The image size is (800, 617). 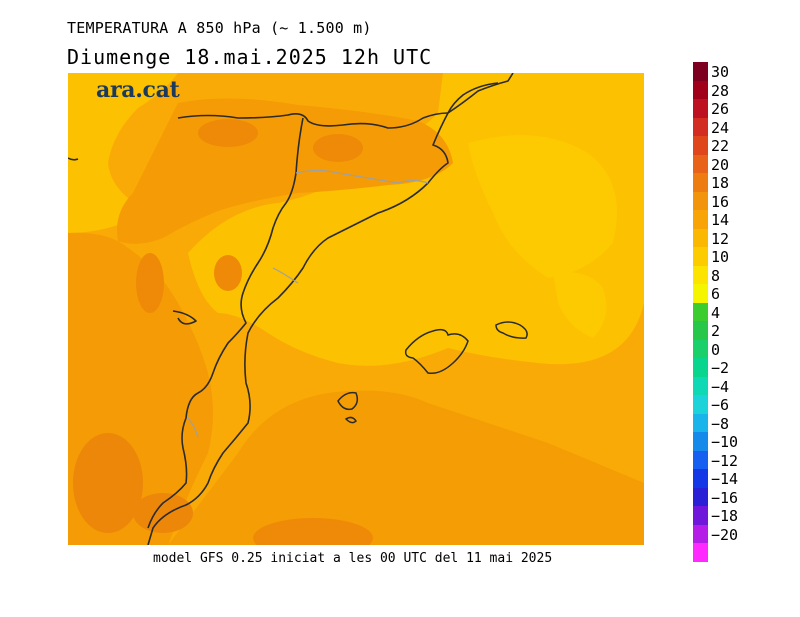 I want to click on temperature-colorbar, so click(x=700, y=312).